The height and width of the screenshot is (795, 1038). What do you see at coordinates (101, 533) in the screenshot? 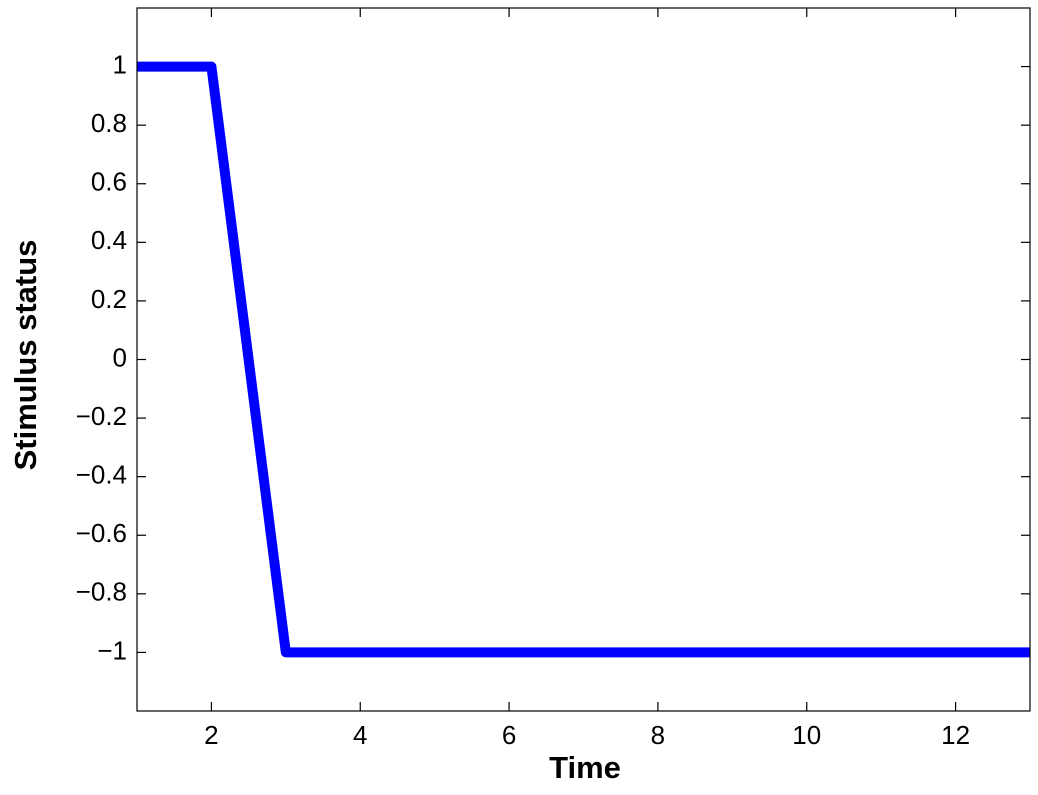
I see `y-tick-label: −0.6` at bounding box center [101, 533].